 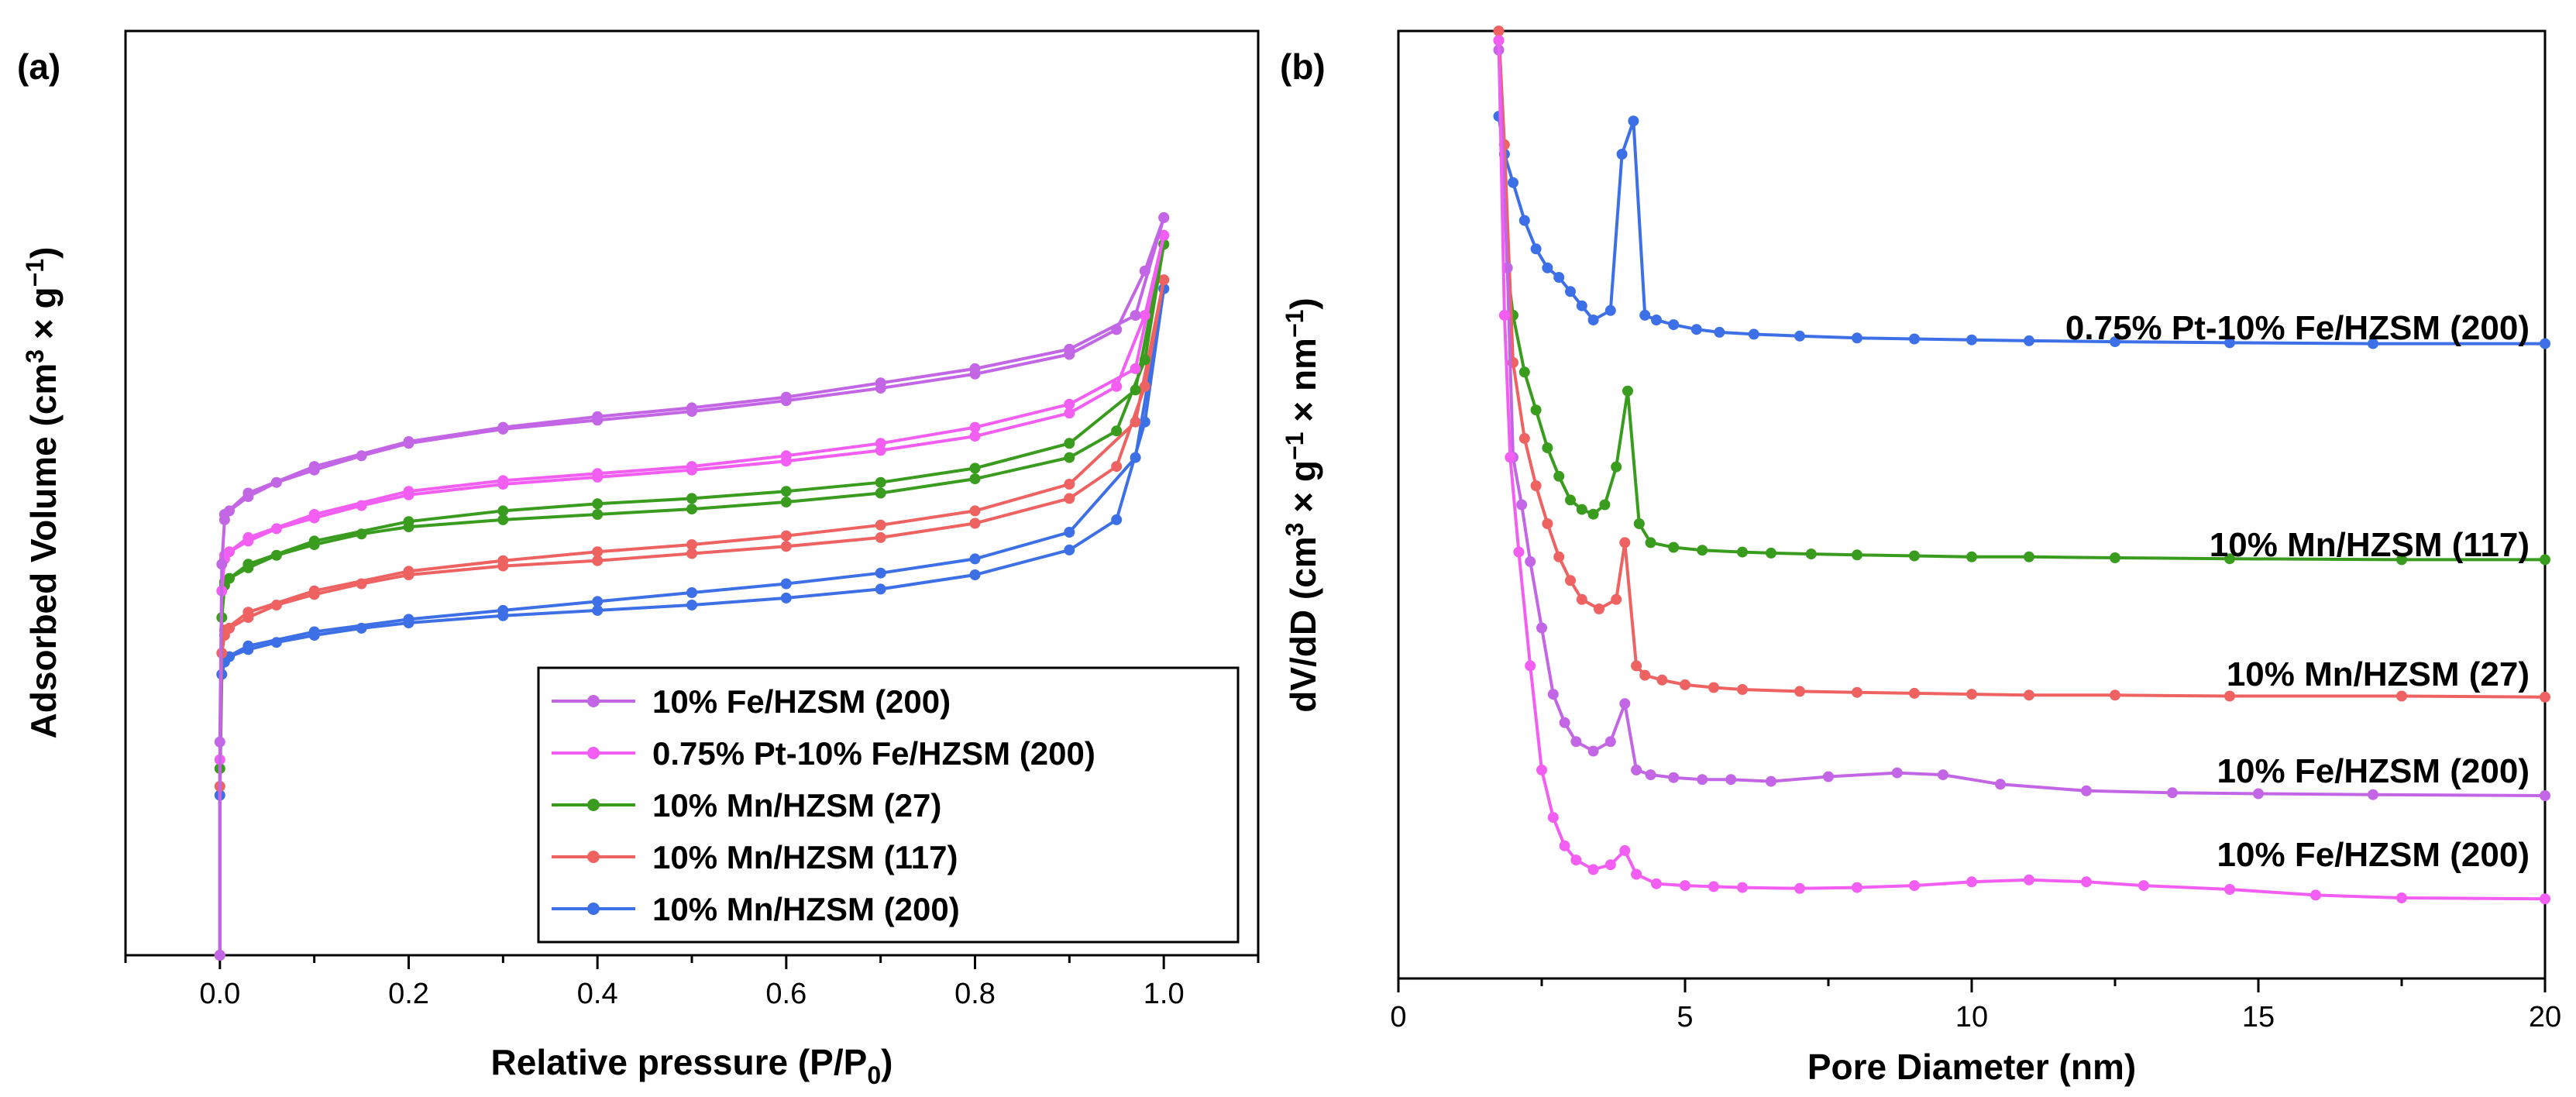 I want to click on x-tick-label: 0.4, so click(x=597, y=994).